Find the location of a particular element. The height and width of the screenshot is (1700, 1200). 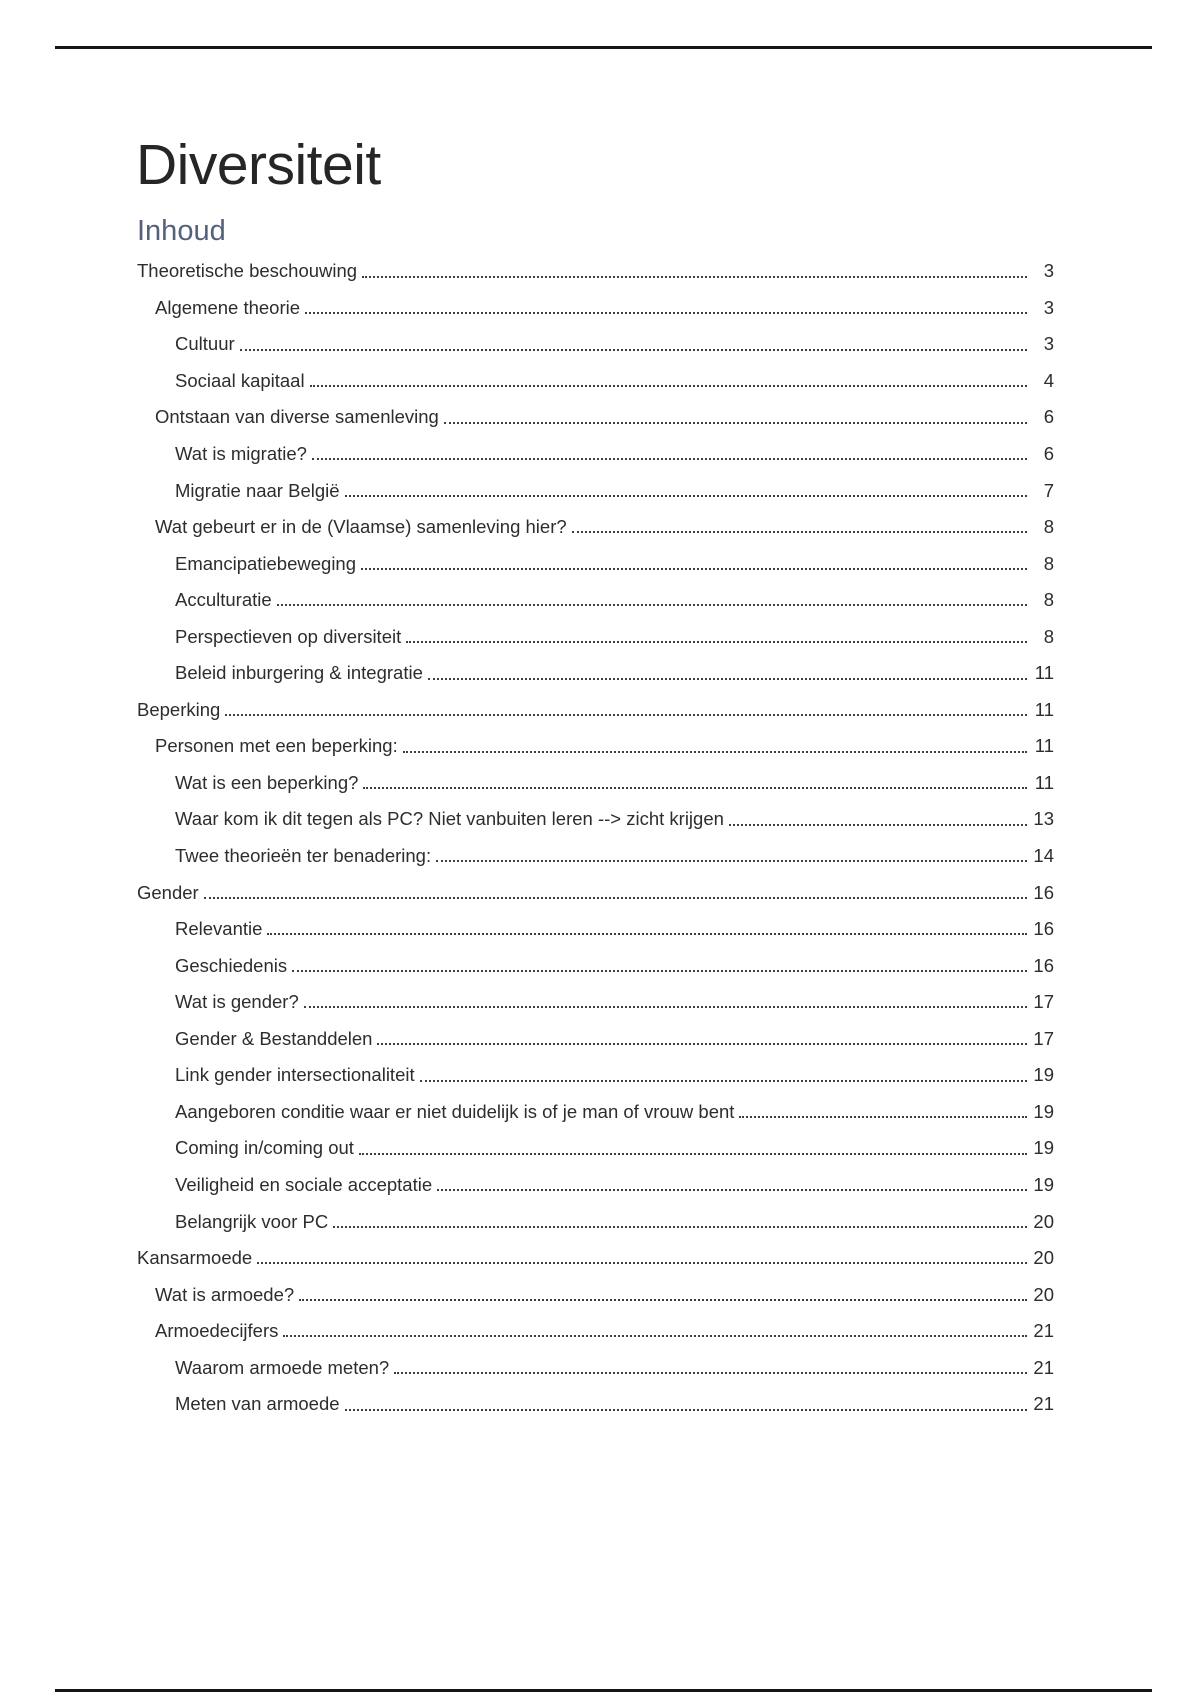

toc-entry-label: Emancipatiebeweging is located at coordinates (266, 563).